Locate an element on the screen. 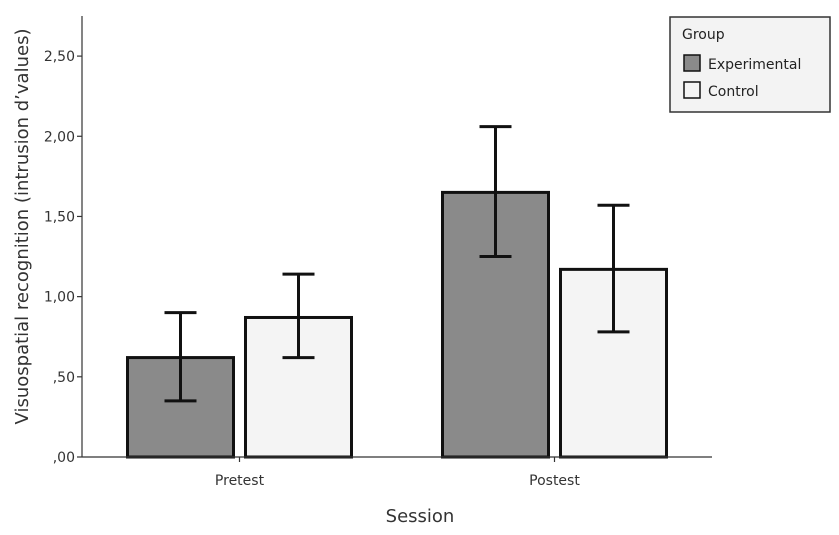  y-tick-label: 2,50 is located at coordinates (59, 57).